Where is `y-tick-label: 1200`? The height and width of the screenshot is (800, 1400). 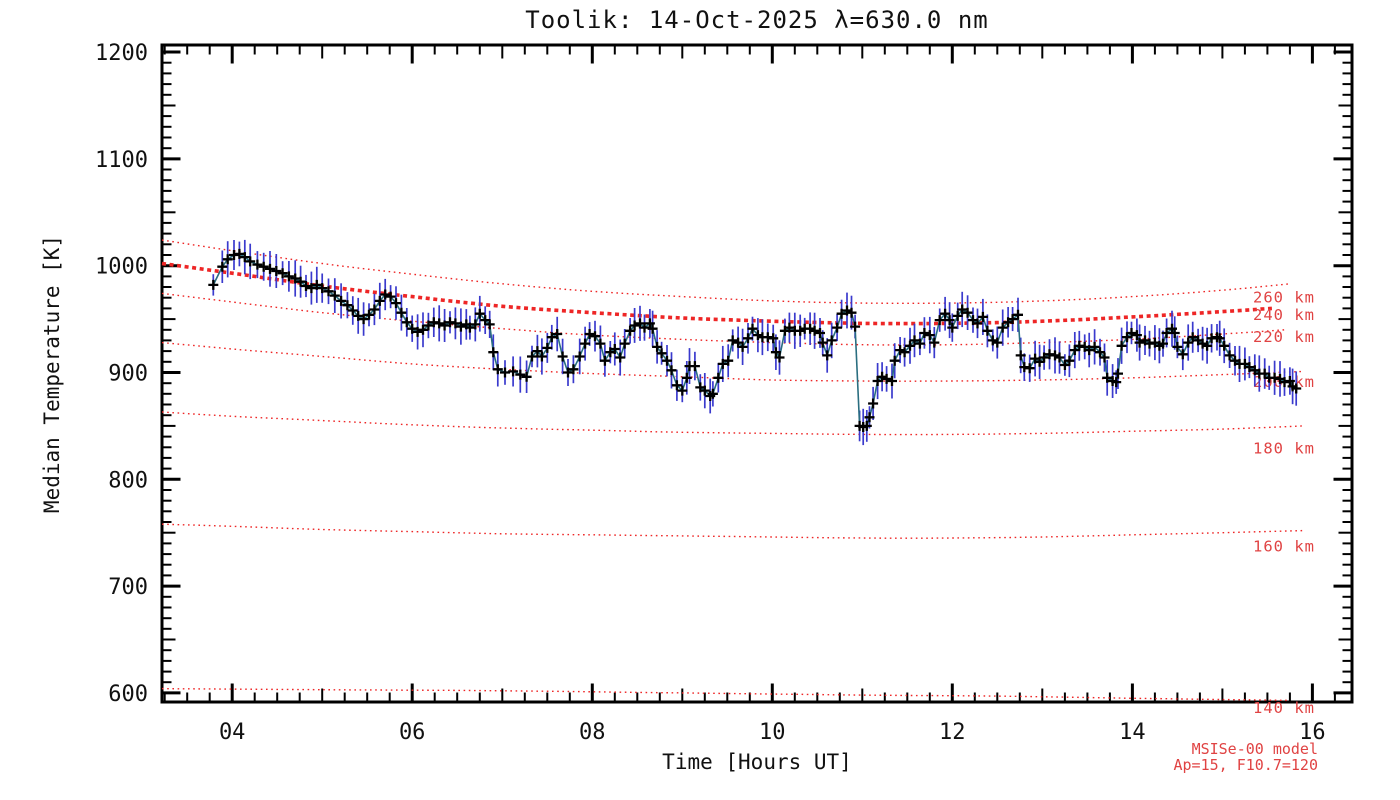 y-tick-label: 1200 is located at coordinates (121, 53).